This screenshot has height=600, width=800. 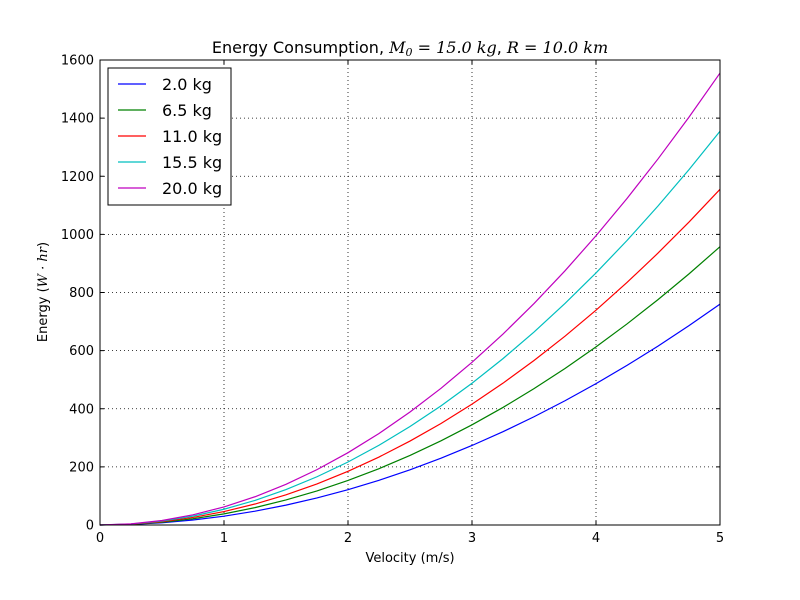 I want to click on y-axis-label: Energy (W · hr), so click(x=43, y=292).